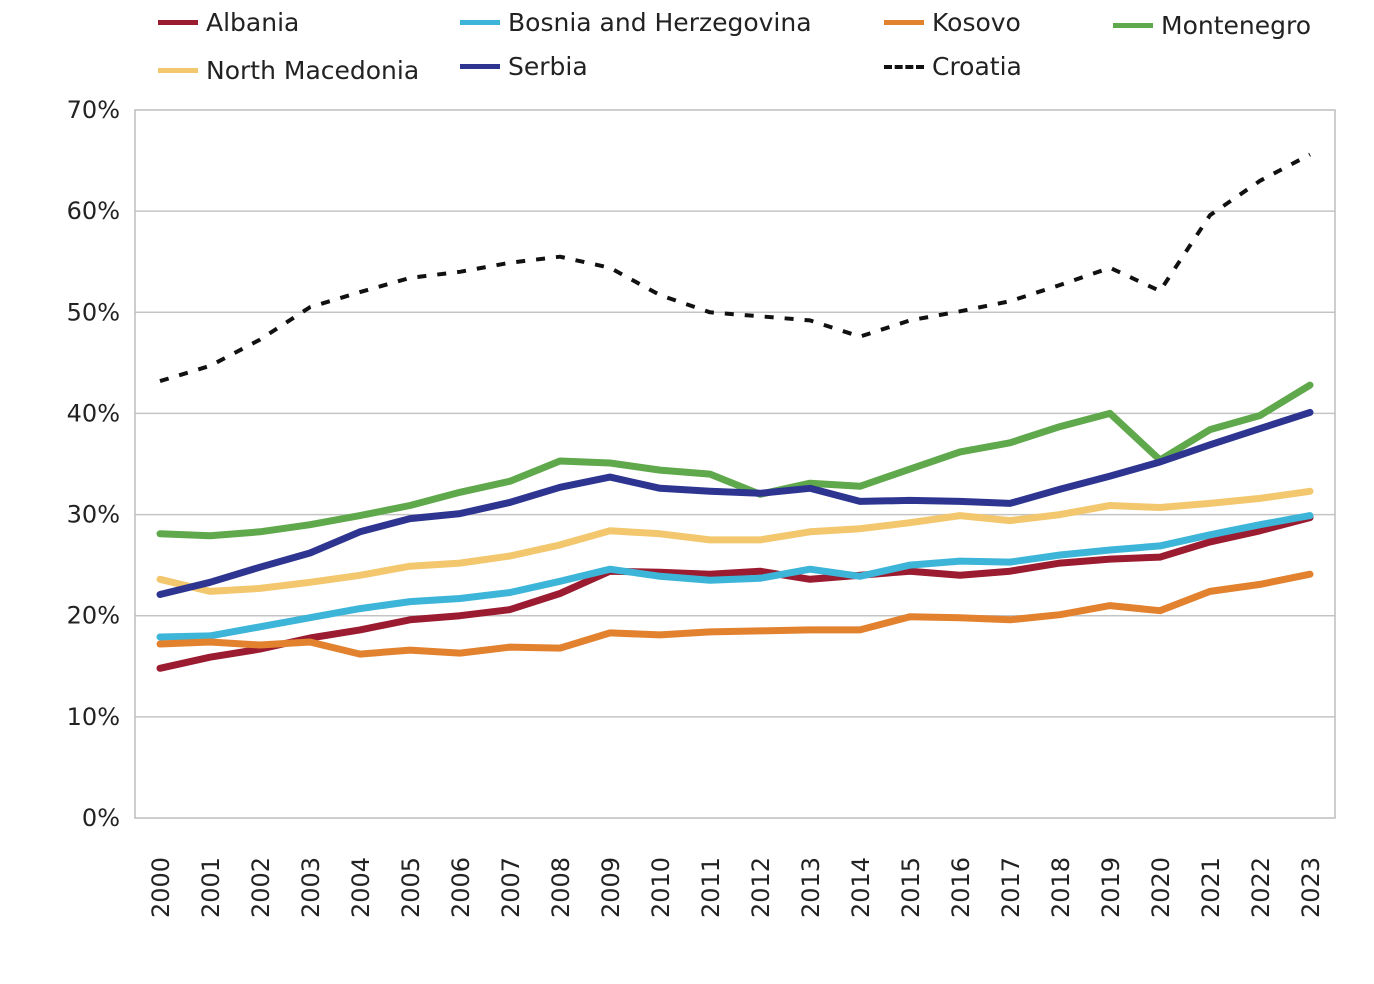 The image size is (1374, 984). What do you see at coordinates (93, 110) in the screenshot?
I see `y-tick-label: 70%` at bounding box center [93, 110].